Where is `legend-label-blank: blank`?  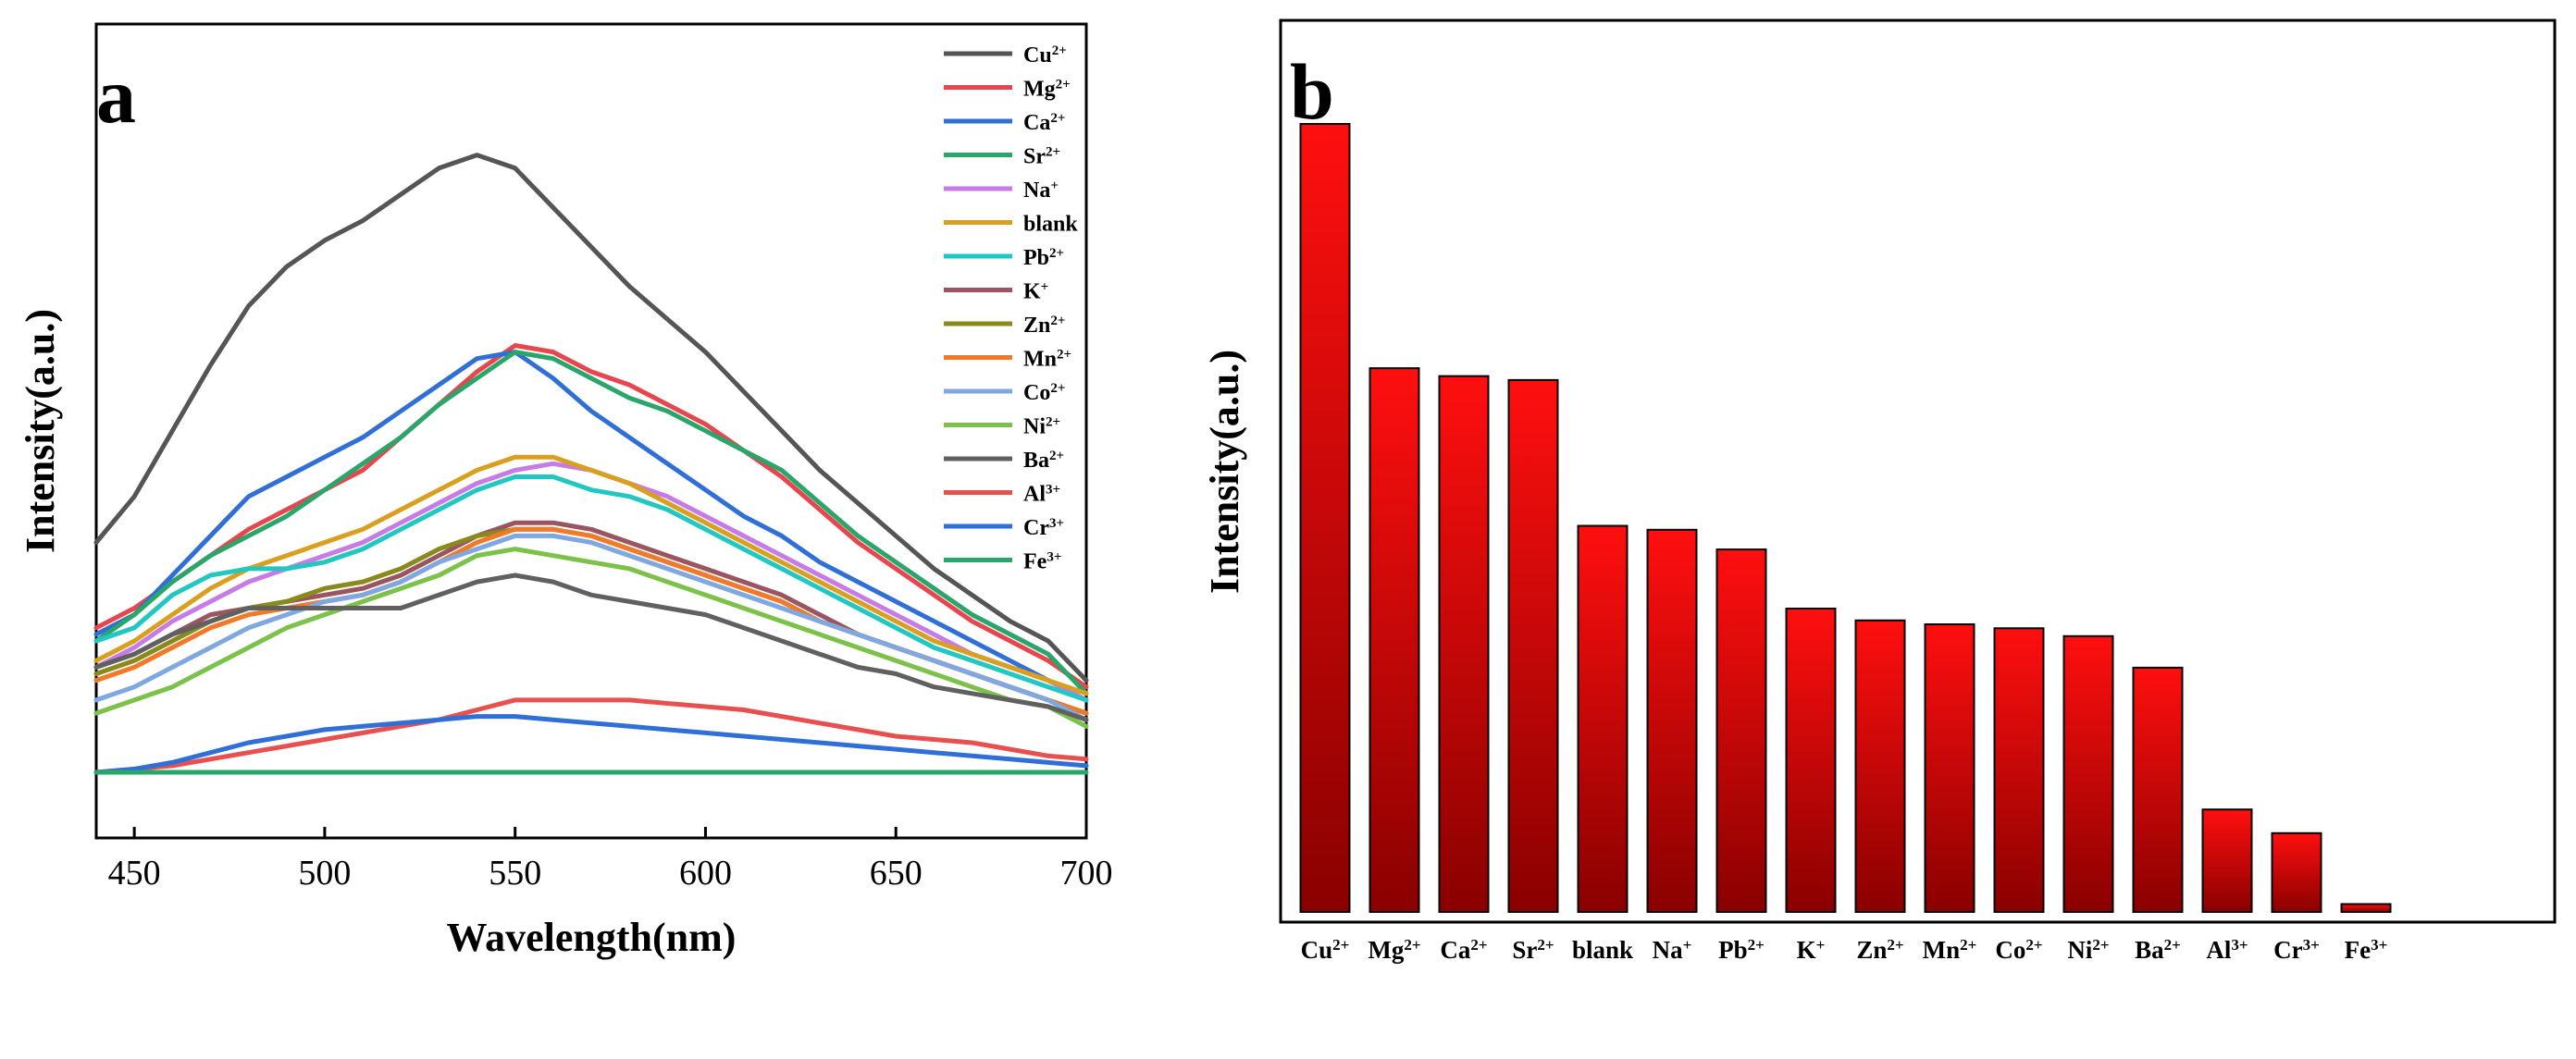
legend-label-blank: blank is located at coordinates (1051, 225).